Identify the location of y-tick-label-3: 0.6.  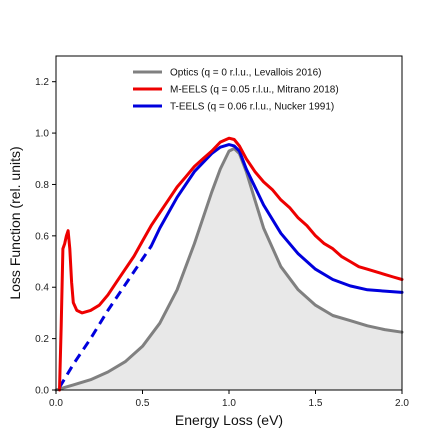
(42, 236).